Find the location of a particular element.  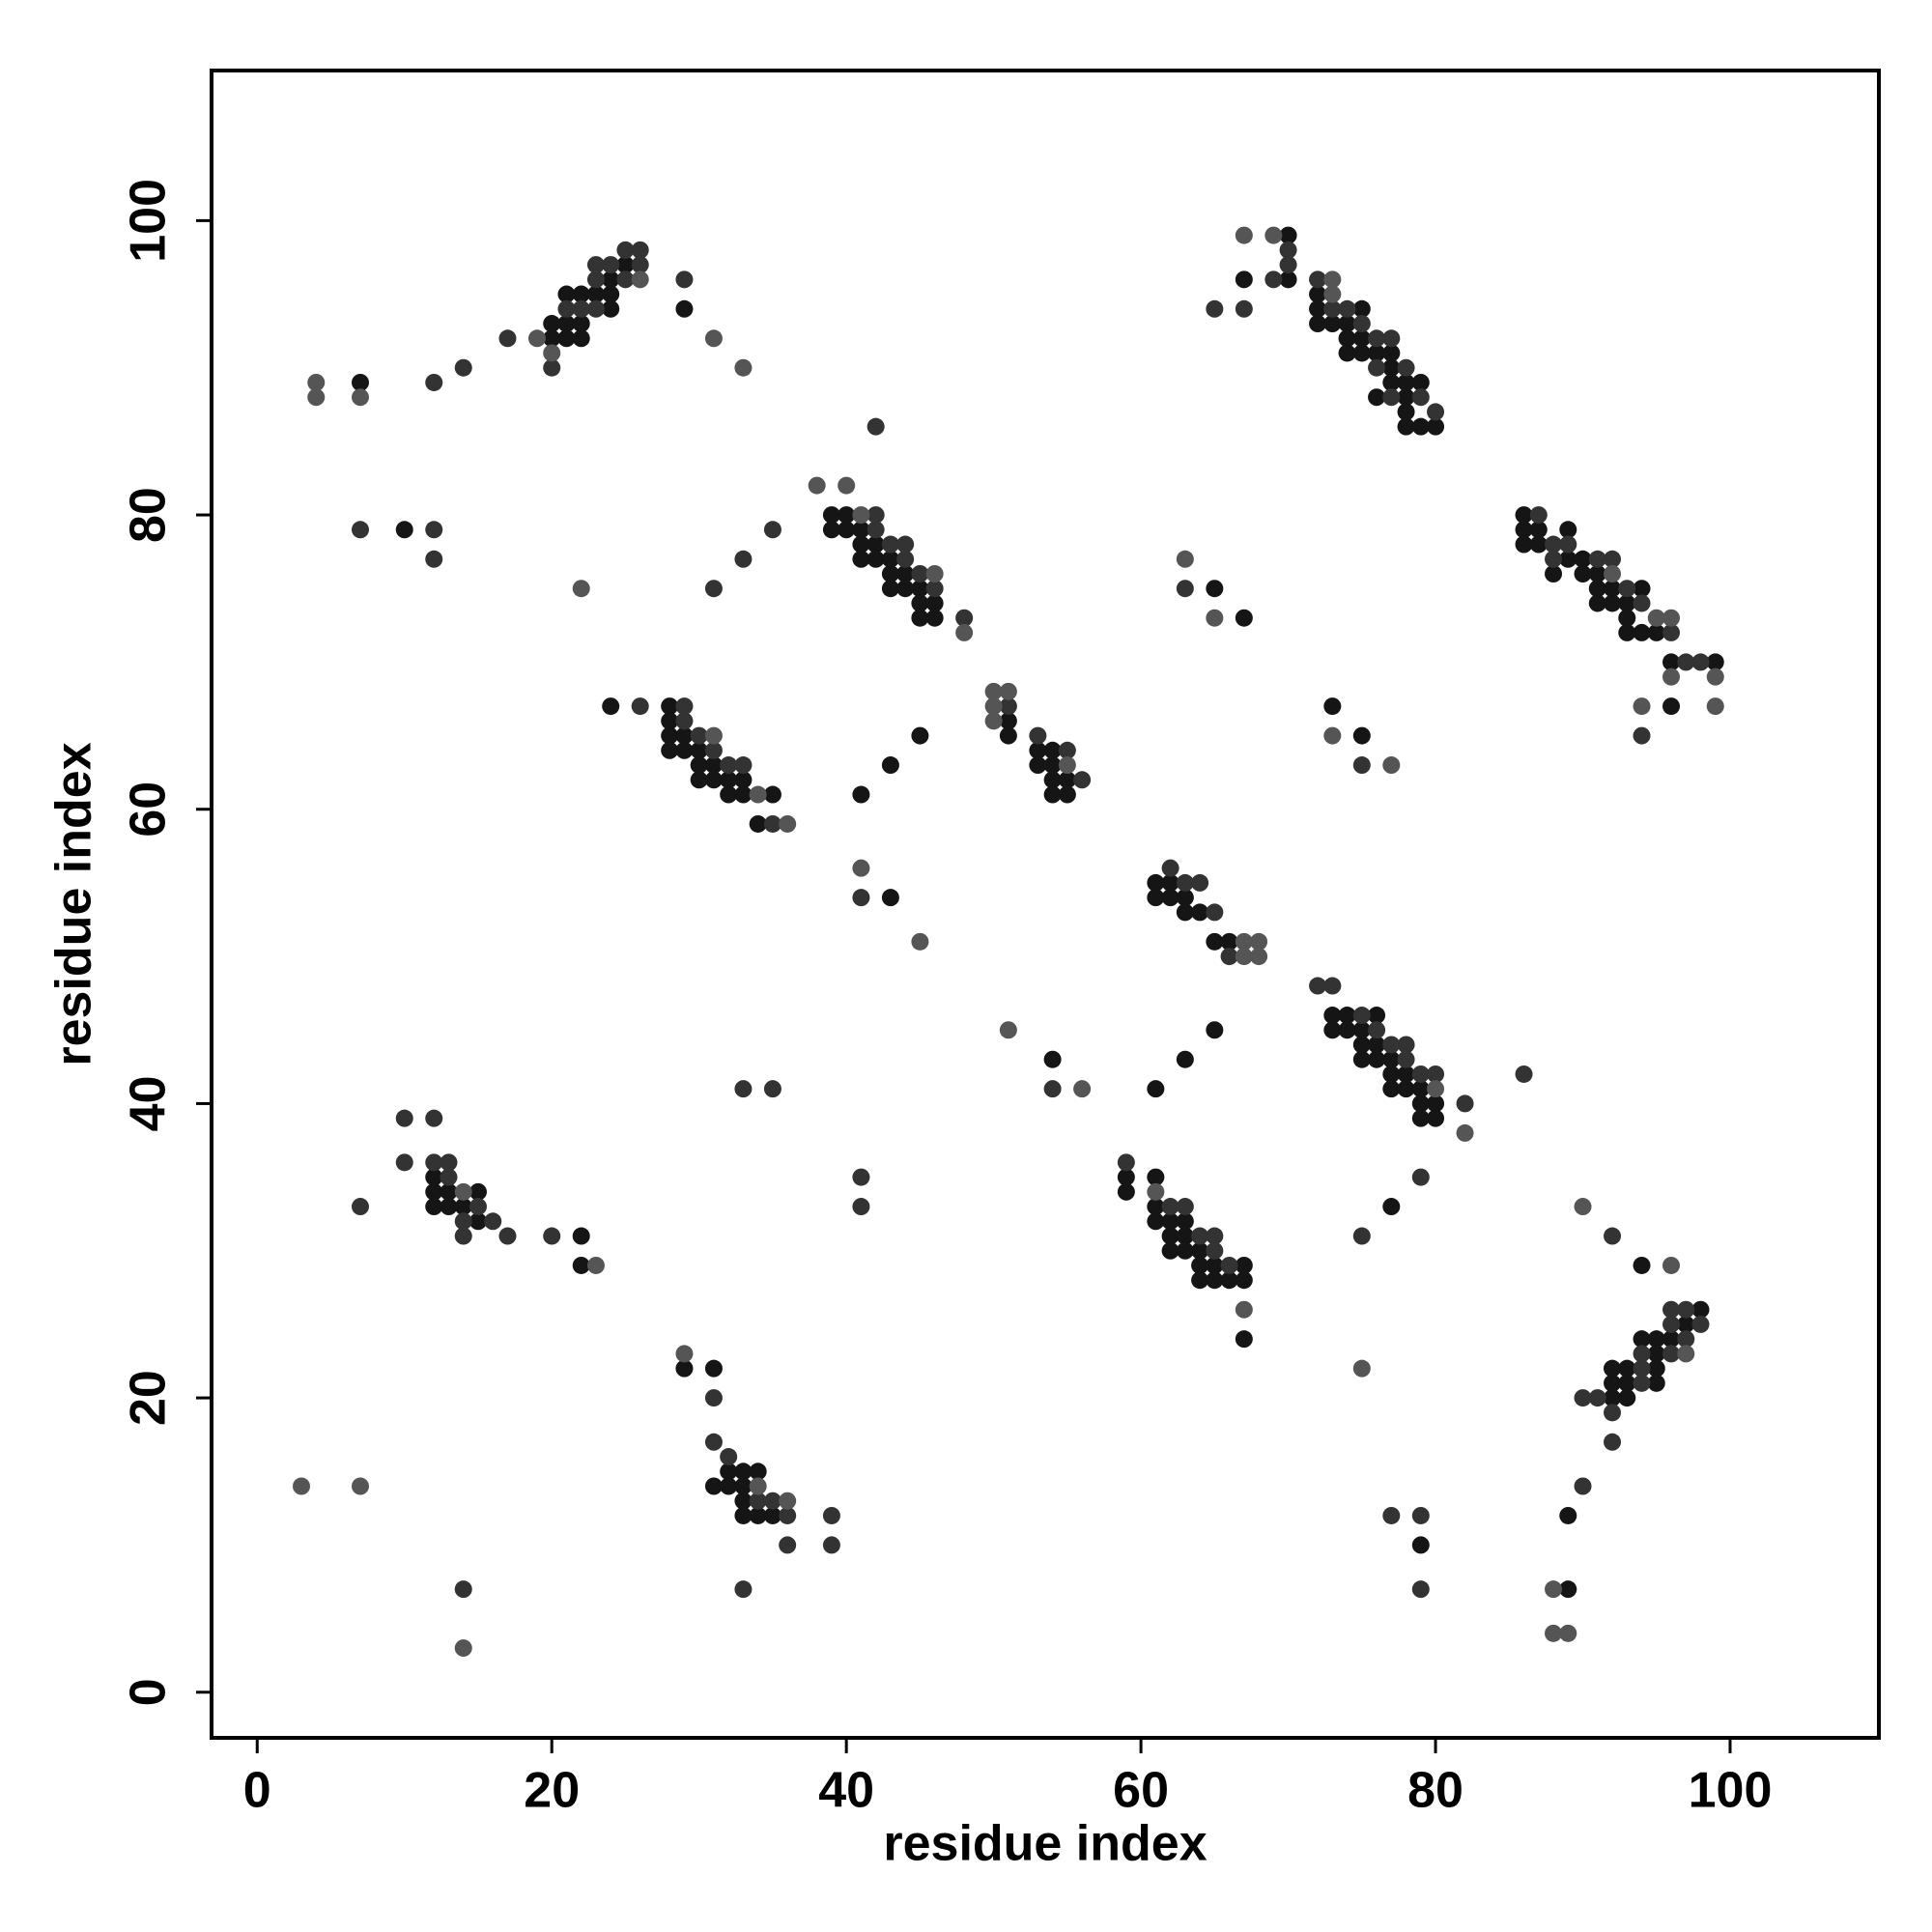

y-tick-label: 60 is located at coordinates (149, 809).